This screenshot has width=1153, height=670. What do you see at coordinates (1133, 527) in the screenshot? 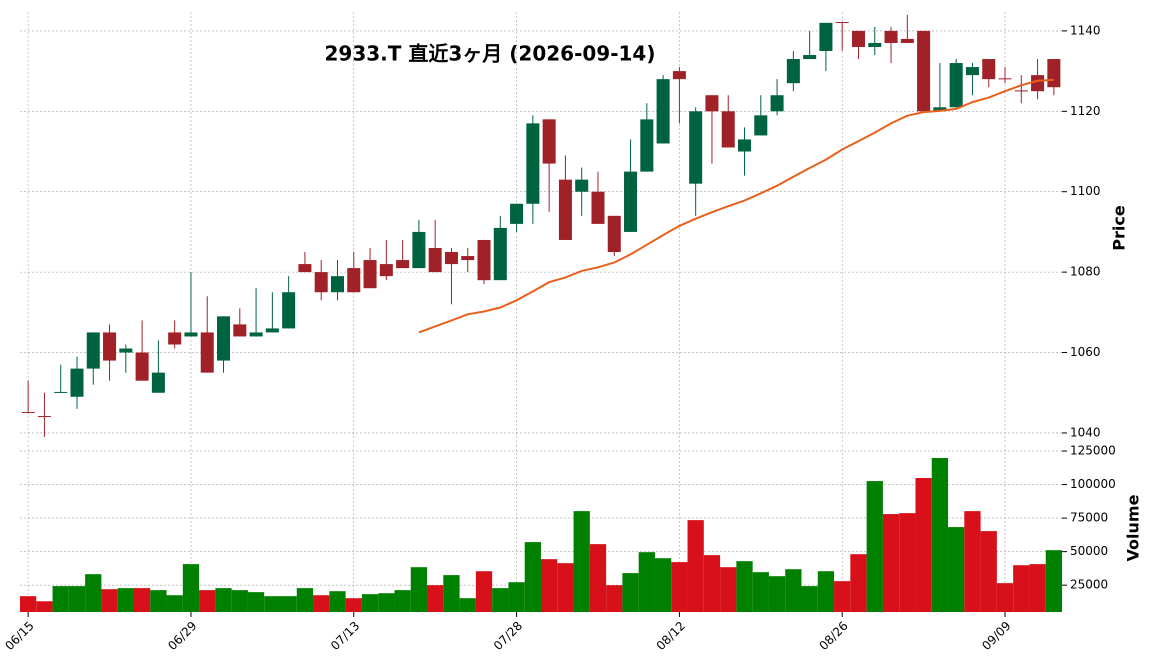
I see `volume-axis-label: Volume` at bounding box center [1133, 527].